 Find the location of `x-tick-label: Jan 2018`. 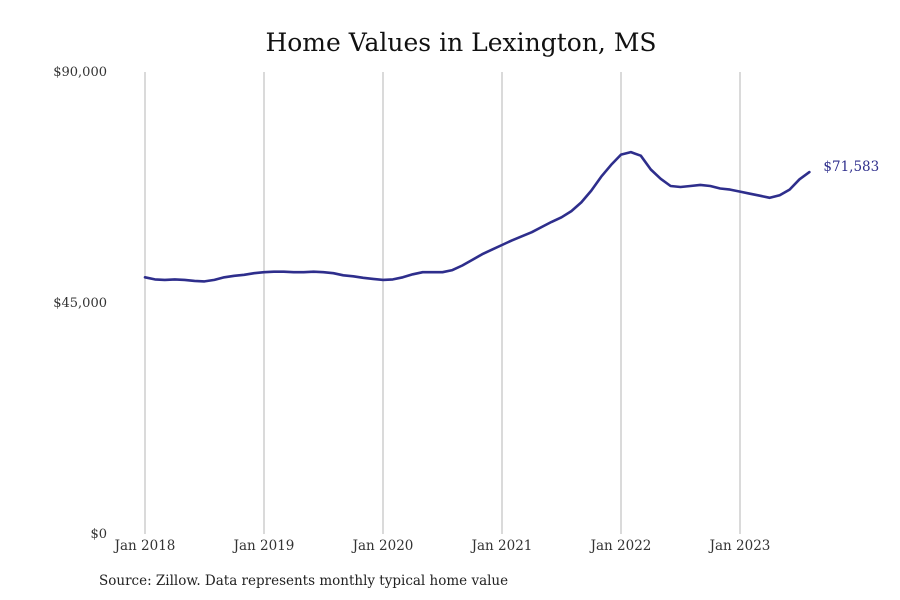

x-tick-label: Jan 2018 is located at coordinates (144, 546).